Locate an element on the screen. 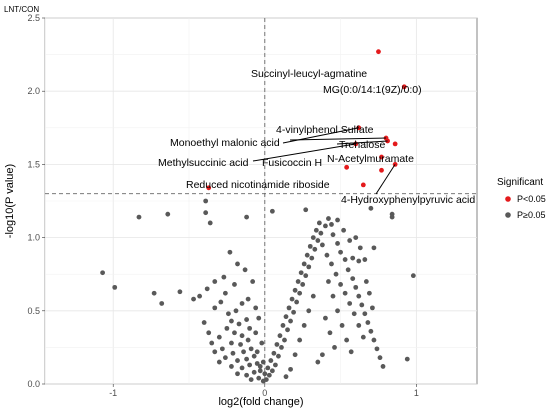  legend-title: Significant is located at coordinates (520, 182).